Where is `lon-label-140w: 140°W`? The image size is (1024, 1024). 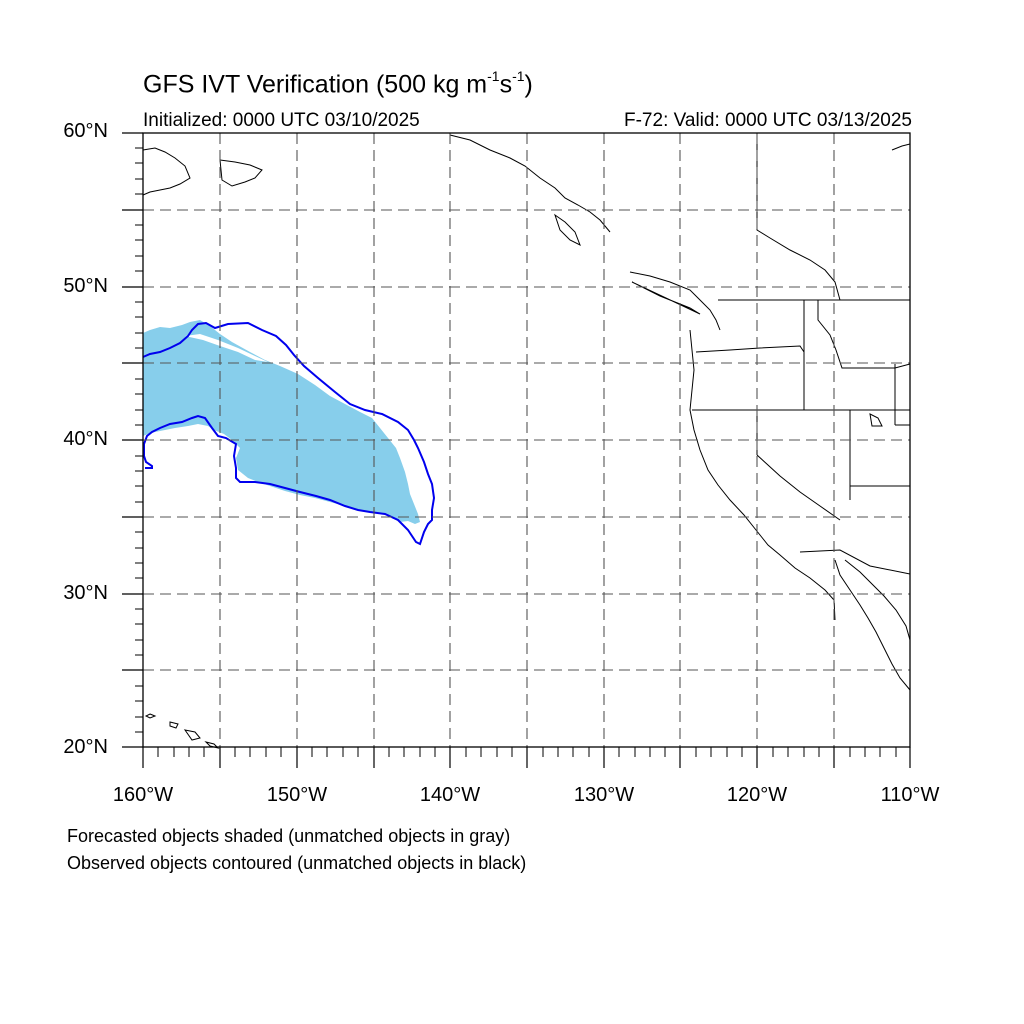
lon-label-140w: 140°W is located at coordinates (450, 795).